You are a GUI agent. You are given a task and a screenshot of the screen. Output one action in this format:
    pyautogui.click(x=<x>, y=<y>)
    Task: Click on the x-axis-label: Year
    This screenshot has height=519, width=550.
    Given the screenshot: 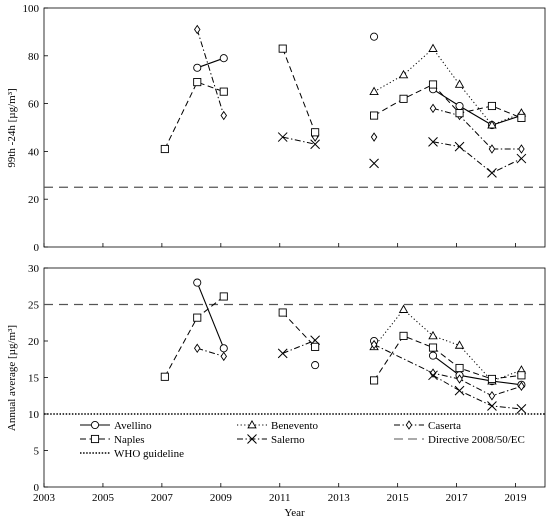 What is the action you would take?
    pyautogui.click(x=294, y=513)
    